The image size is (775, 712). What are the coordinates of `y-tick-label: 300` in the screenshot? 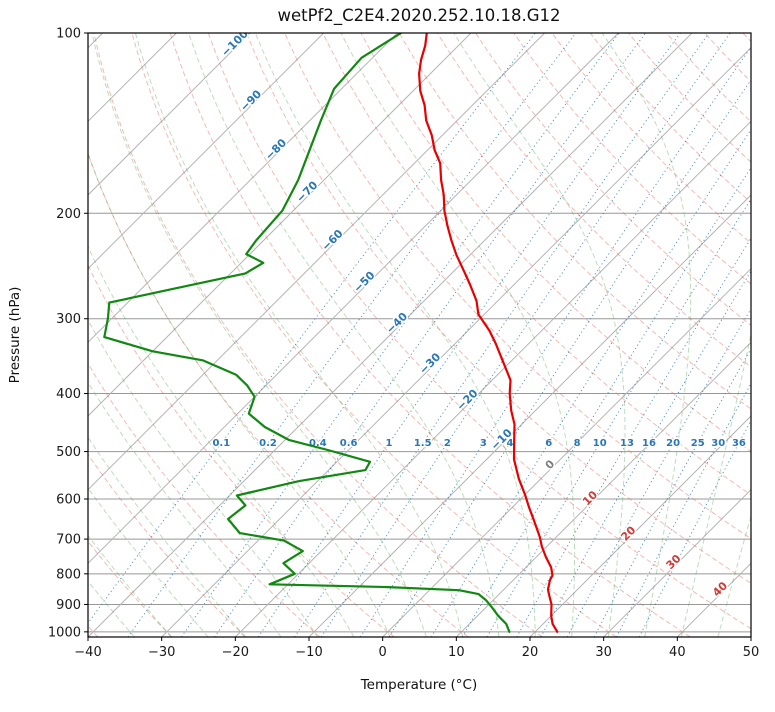 It's located at (68, 319).